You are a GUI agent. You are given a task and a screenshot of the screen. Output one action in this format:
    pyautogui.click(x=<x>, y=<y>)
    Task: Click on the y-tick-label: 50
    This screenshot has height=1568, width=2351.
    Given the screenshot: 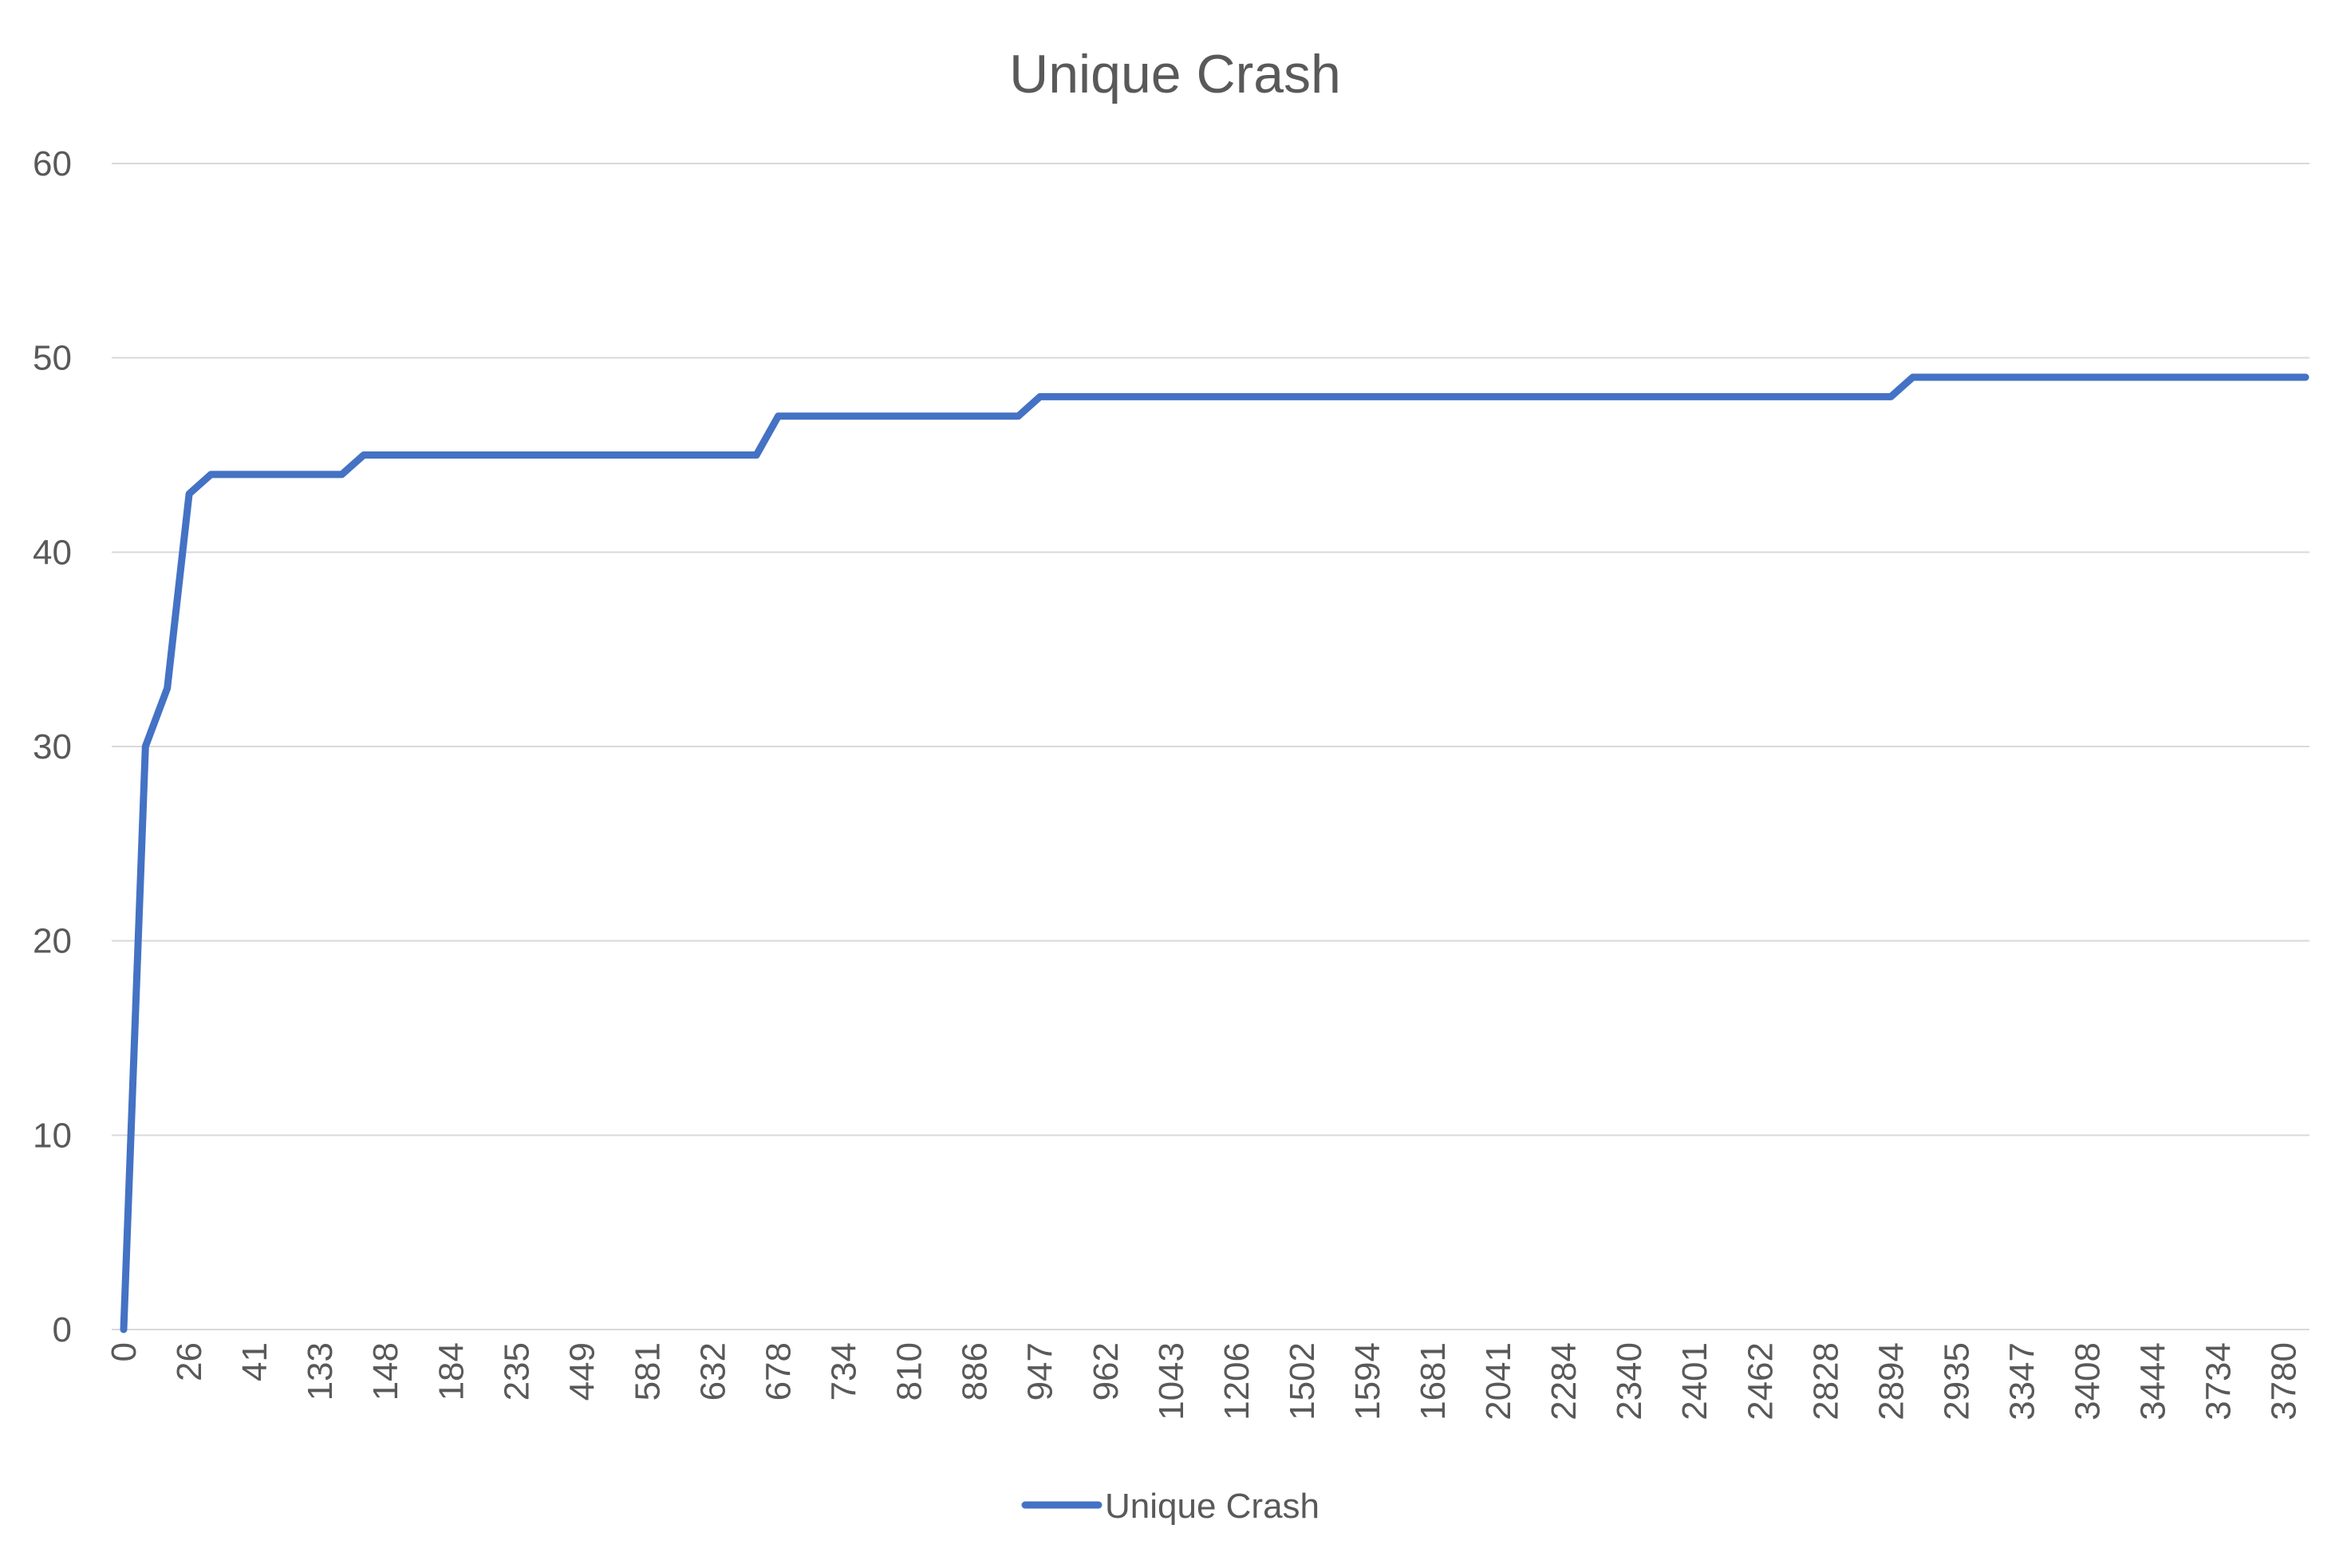 What is the action you would take?
    pyautogui.click(x=52, y=358)
    